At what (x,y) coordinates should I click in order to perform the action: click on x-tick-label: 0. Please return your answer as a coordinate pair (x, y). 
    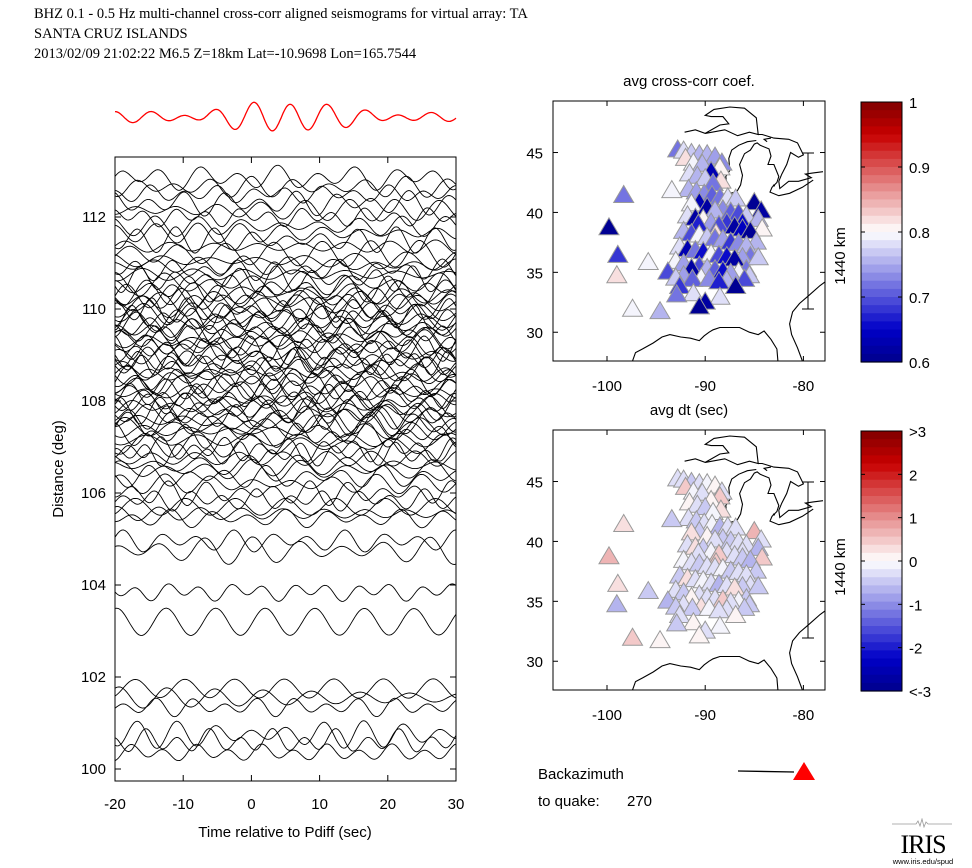
    Looking at the image, I should click on (251, 804).